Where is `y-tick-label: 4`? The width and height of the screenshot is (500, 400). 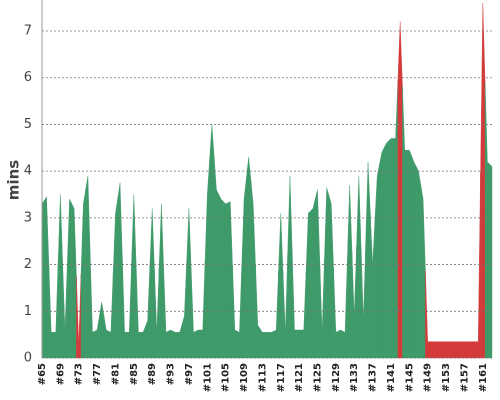 y-tick-label: 4 is located at coordinates (28, 171).